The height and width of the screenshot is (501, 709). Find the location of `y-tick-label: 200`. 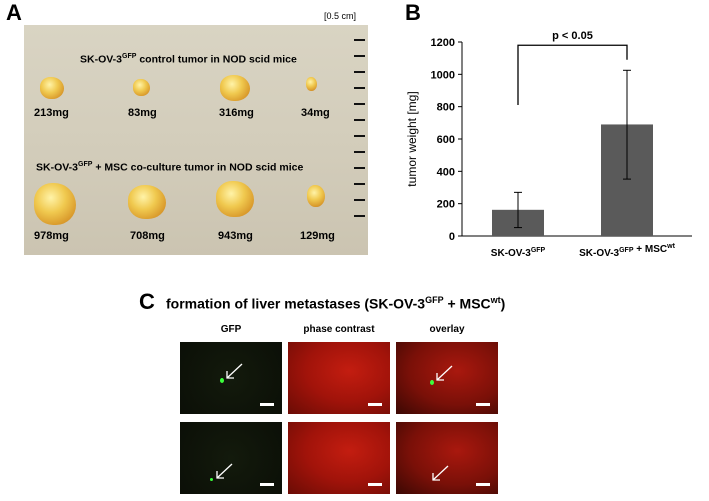

y-tick-label: 200 is located at coordinates (446, 205).